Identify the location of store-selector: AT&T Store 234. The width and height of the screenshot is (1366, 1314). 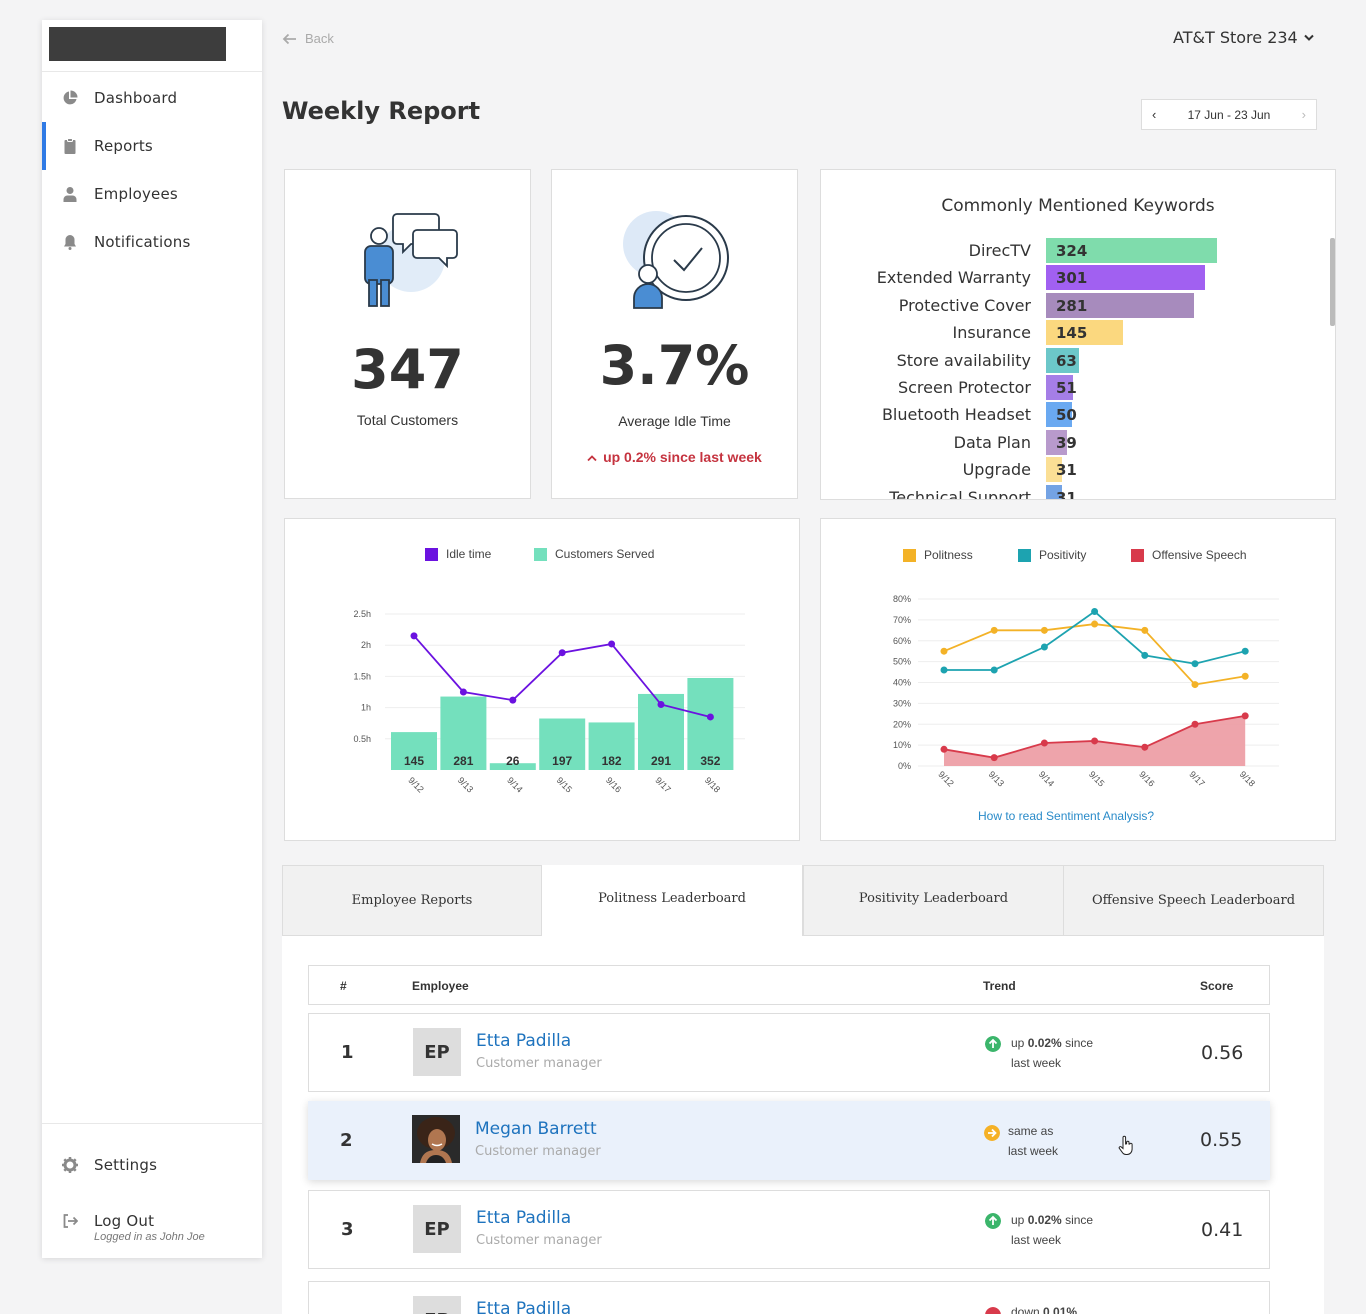
(1243, 37).